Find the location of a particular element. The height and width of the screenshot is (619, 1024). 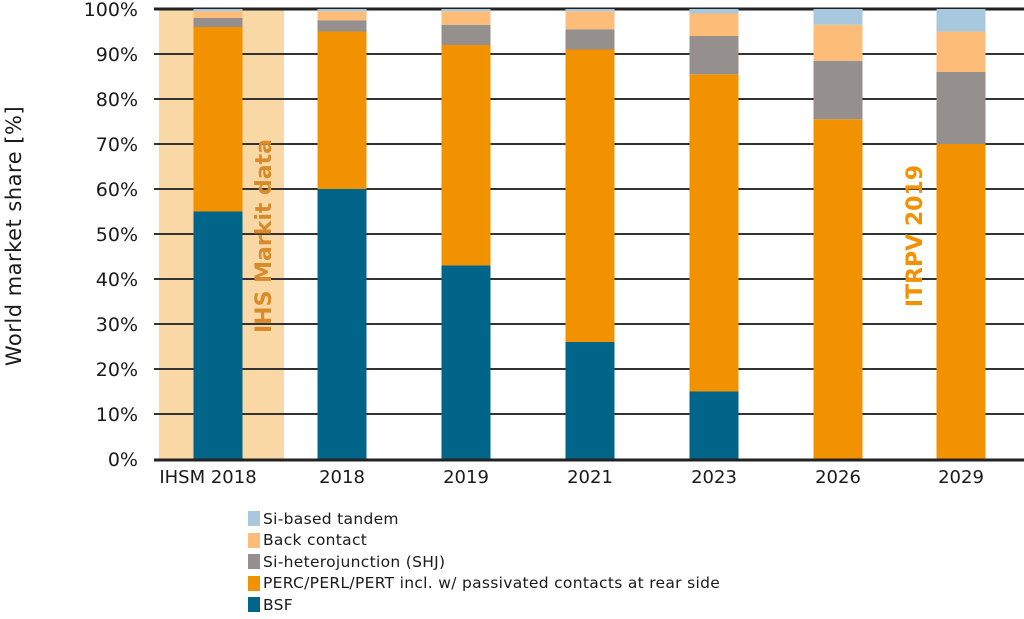

legend-label: Back contact is located at coordinates (315, 540).